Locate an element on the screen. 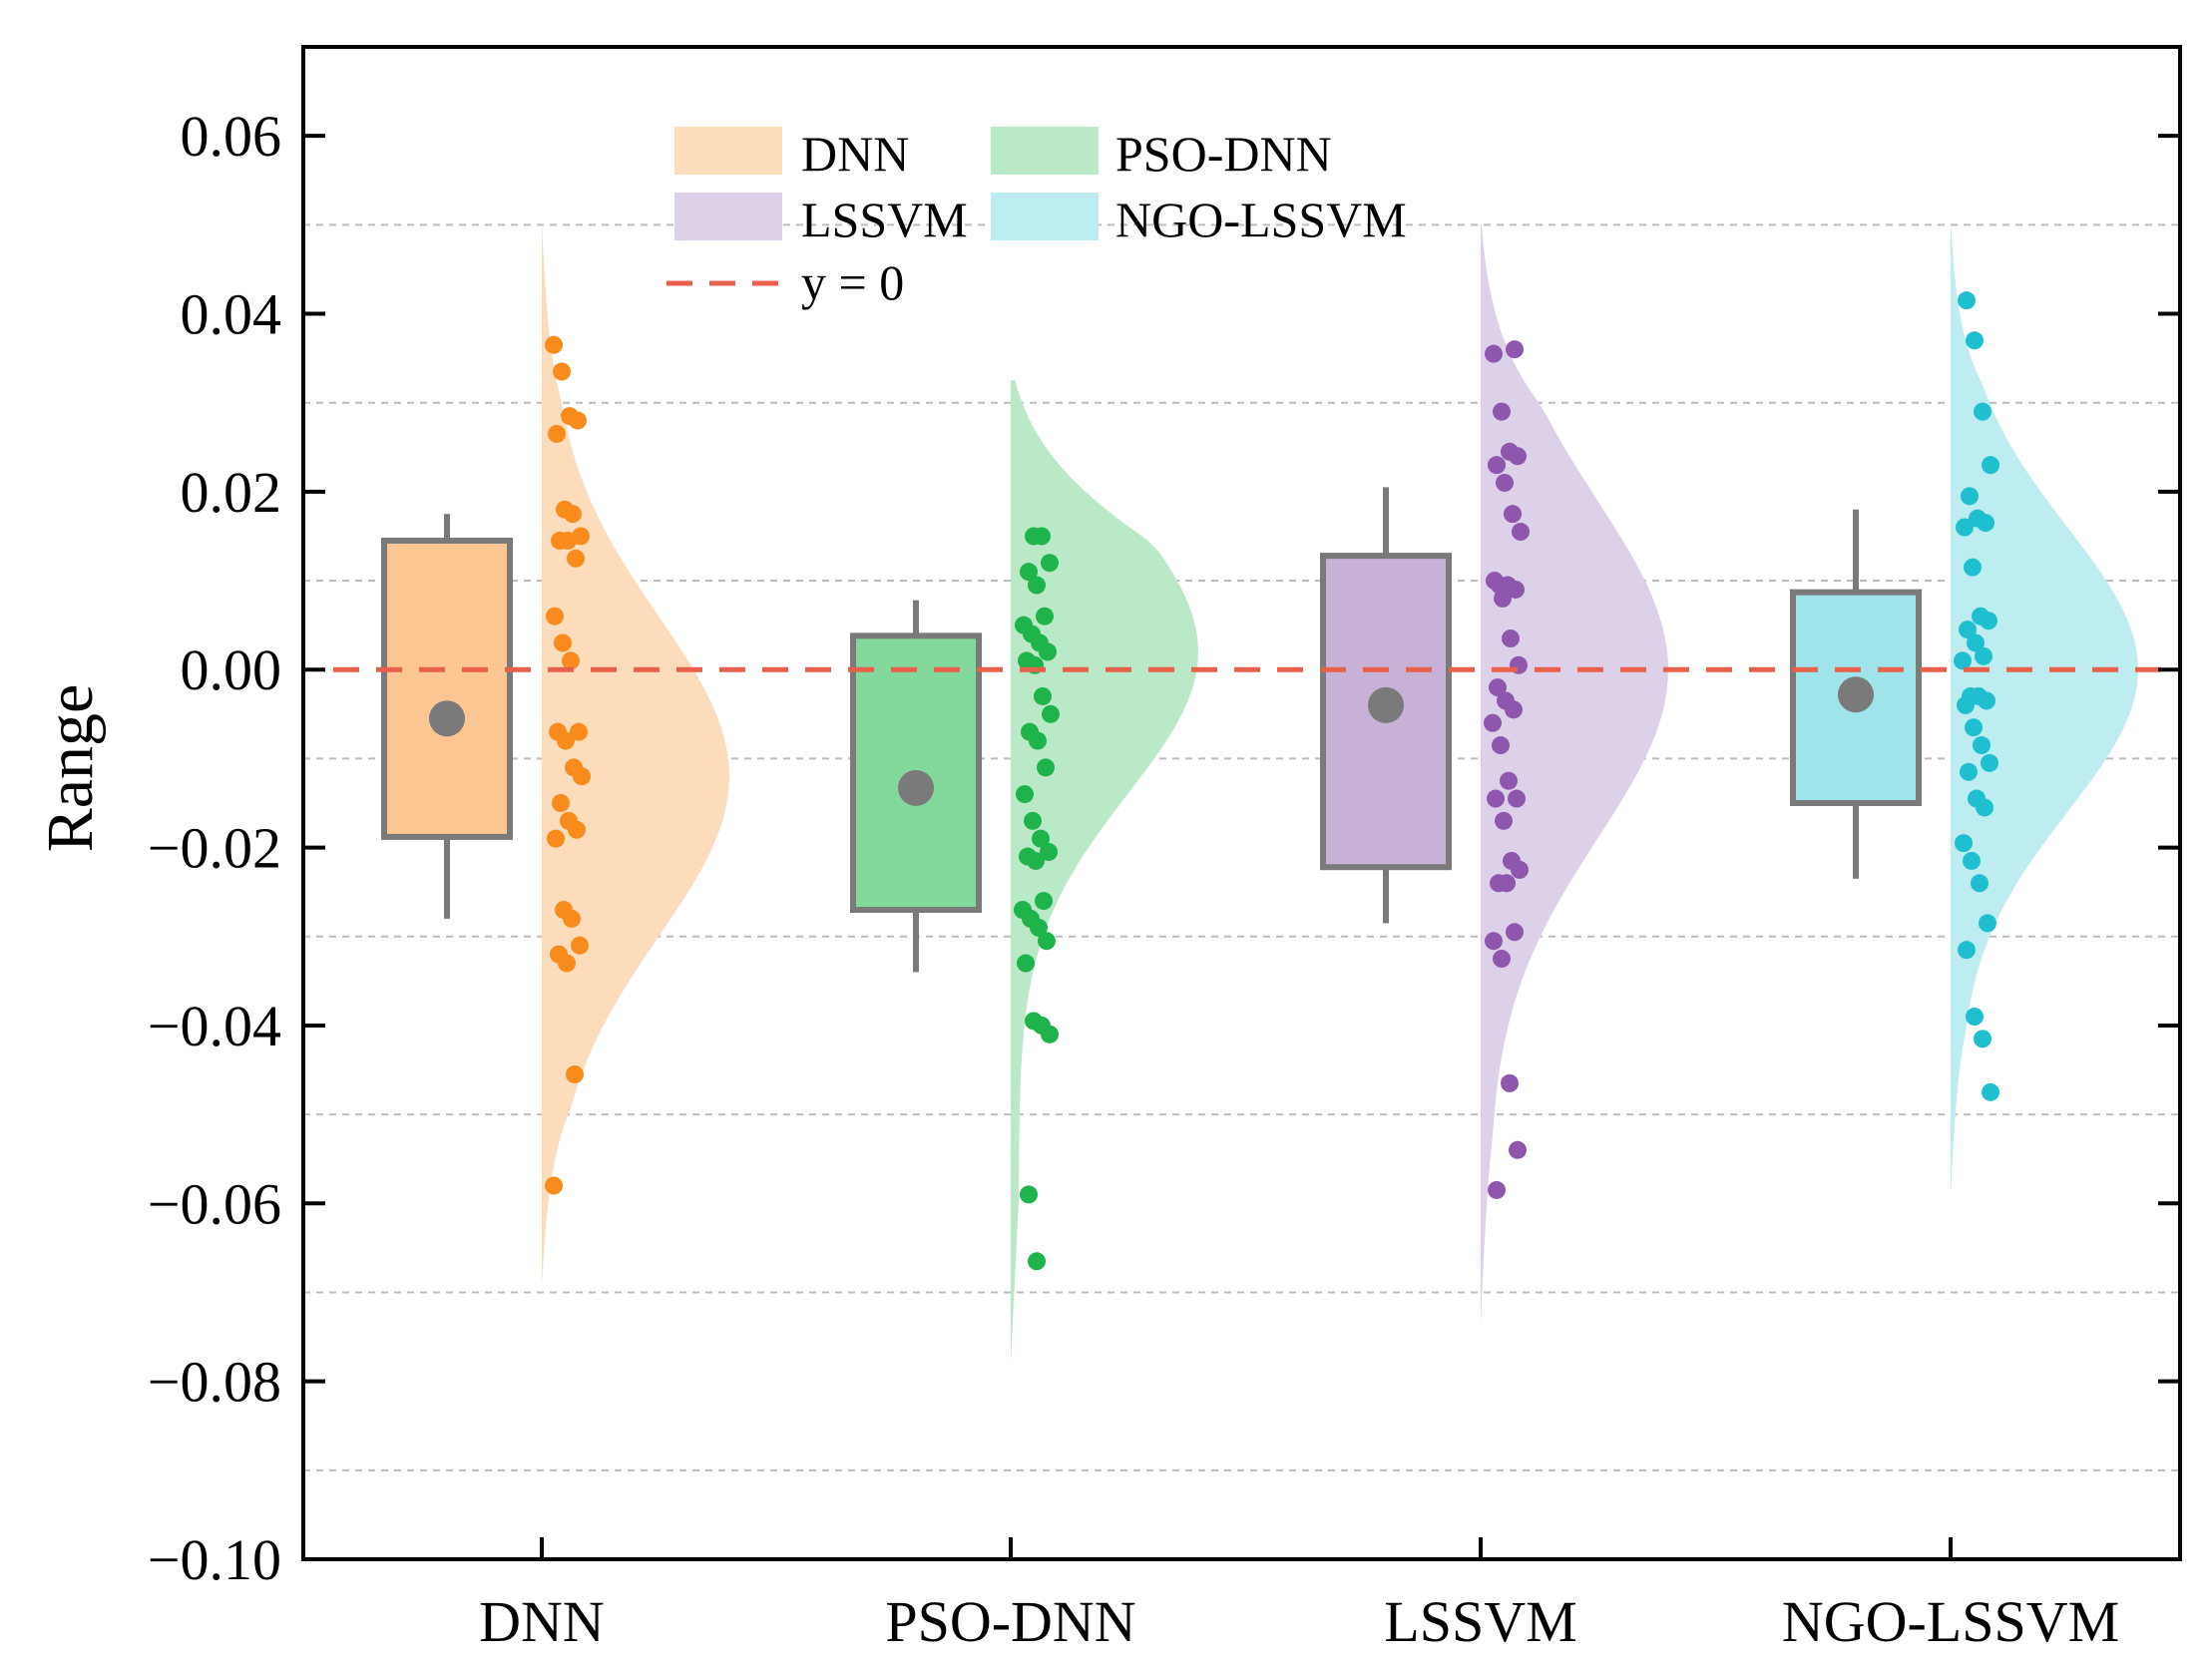 This screenshot has height=1668, width=2212. legend-swatch-dnn is located at coordinates (728, 151).